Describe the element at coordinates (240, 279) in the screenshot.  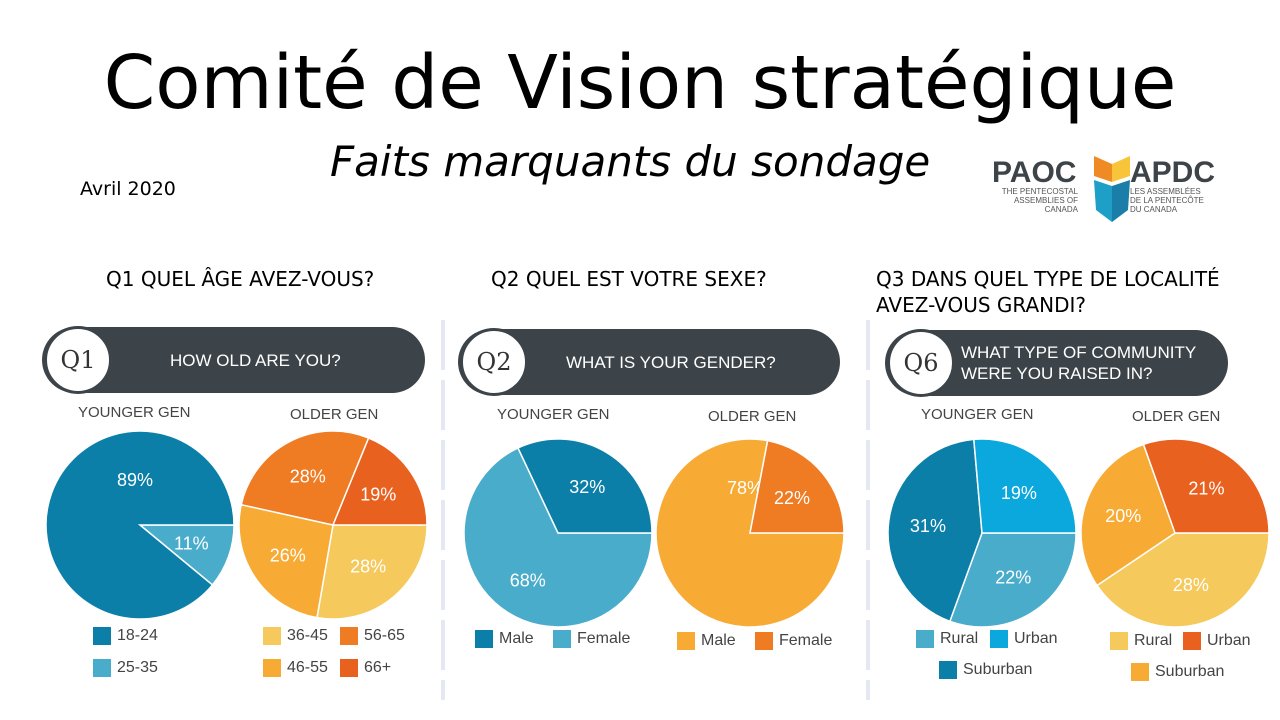
I see `q1-heading: Q1 QUEL ÂGE AVEZ-VOUS?` at that location.